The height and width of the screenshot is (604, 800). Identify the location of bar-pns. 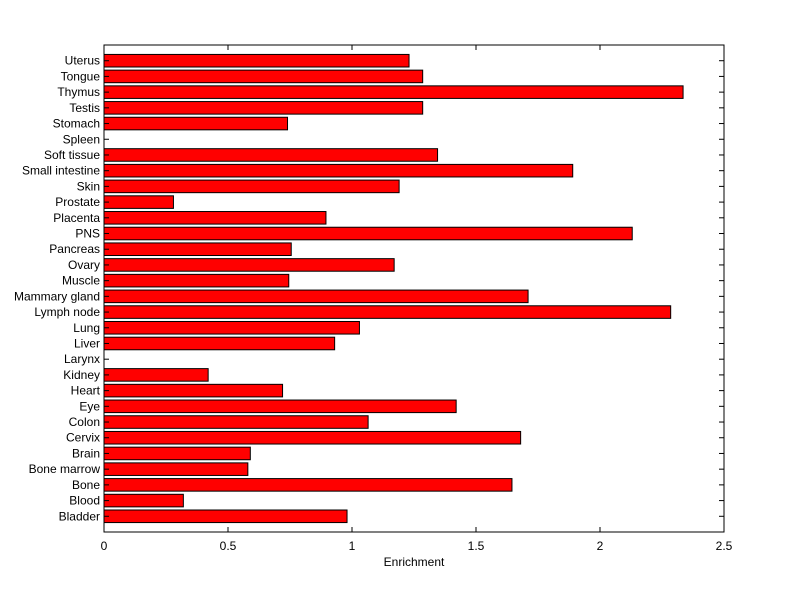
(368, 233).